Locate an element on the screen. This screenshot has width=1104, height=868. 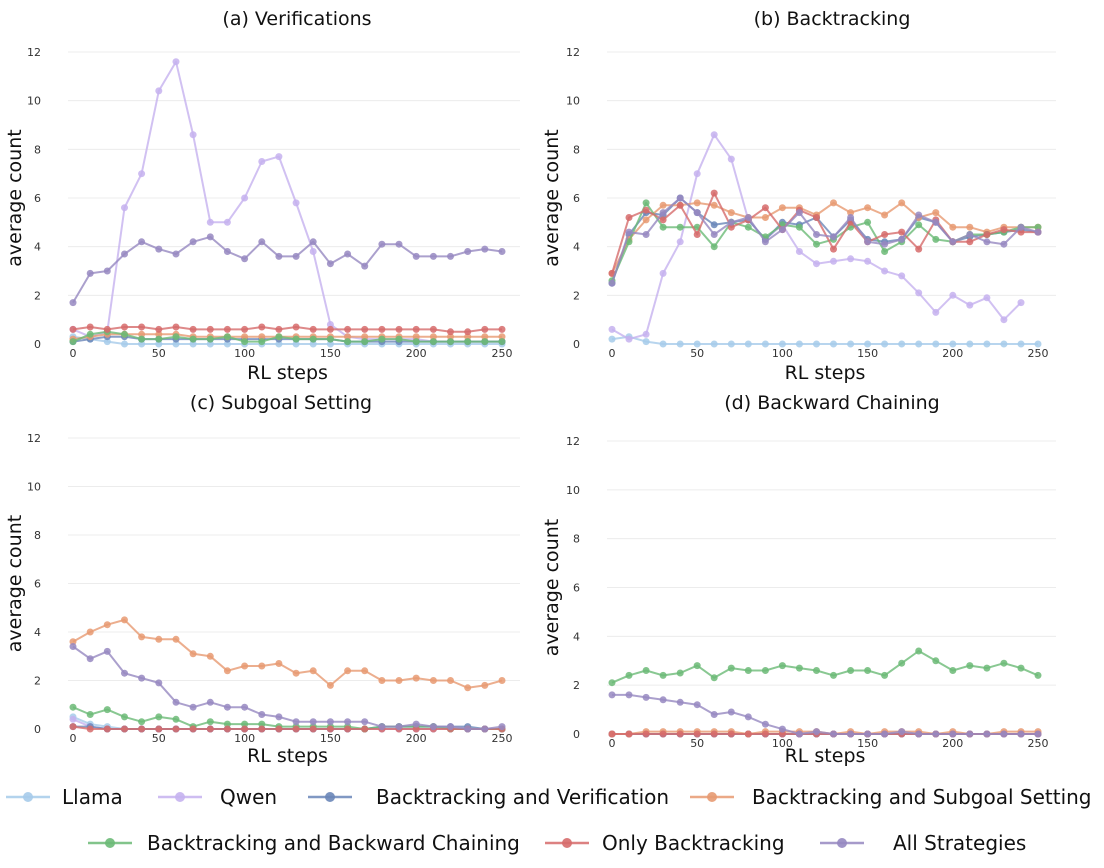
legend-label: All Strategies is located at coordinates (959, 843).